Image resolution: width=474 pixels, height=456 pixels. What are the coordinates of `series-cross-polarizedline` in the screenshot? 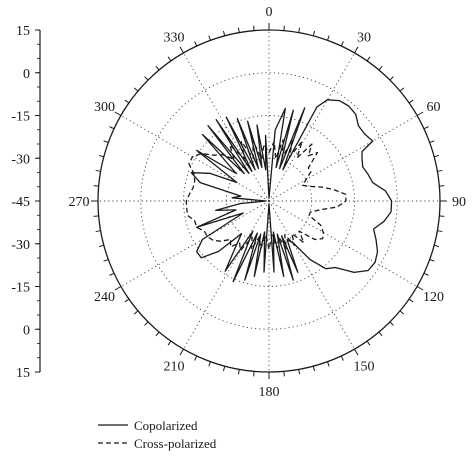 It's located at (266, 195).